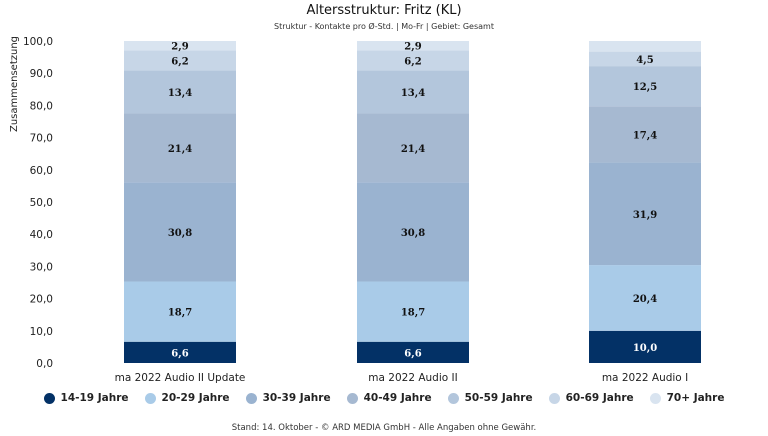 The width and height of the screenshot is (768, 436). Describe the element at coordinates (94, 398) in the screenshot. I see `legend-label: 14-19 Jahre` at that location.